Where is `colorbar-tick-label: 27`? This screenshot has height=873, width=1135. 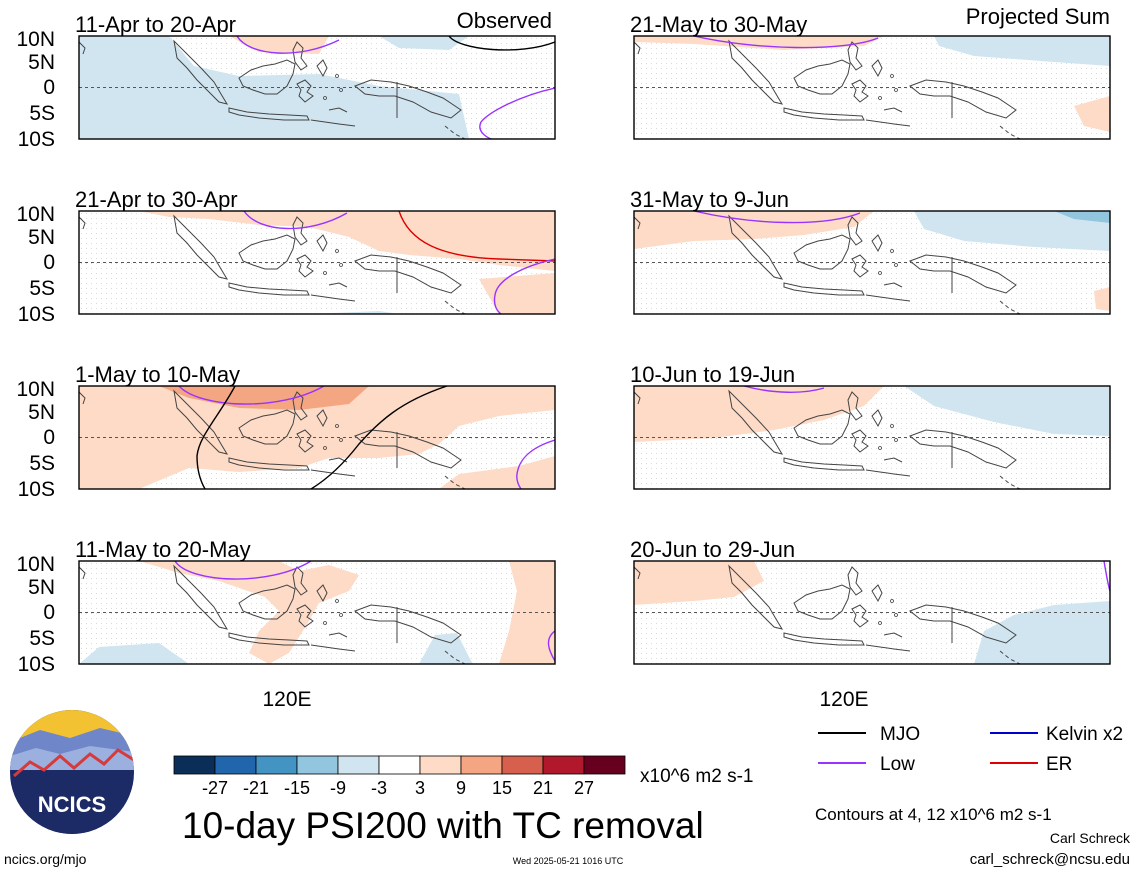 colorbar-tick-label: 27 is located at coordinates (584, 788).